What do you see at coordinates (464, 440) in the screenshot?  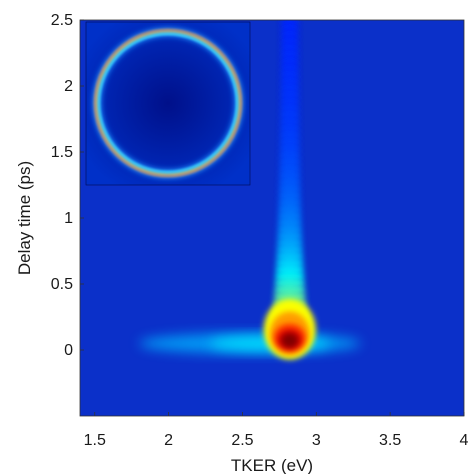 I see `x-tick-label: 4` at bounding box center [464, 440].